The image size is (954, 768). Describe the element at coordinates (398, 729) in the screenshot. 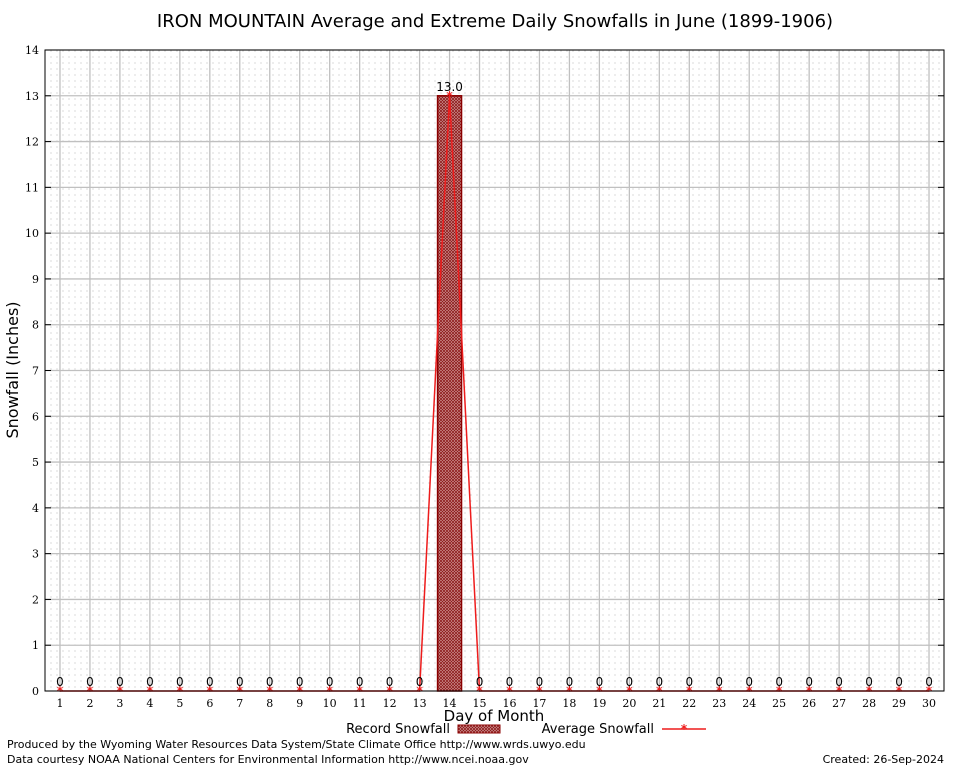

I see `legend-record-label: Record Snowfall` at that location.